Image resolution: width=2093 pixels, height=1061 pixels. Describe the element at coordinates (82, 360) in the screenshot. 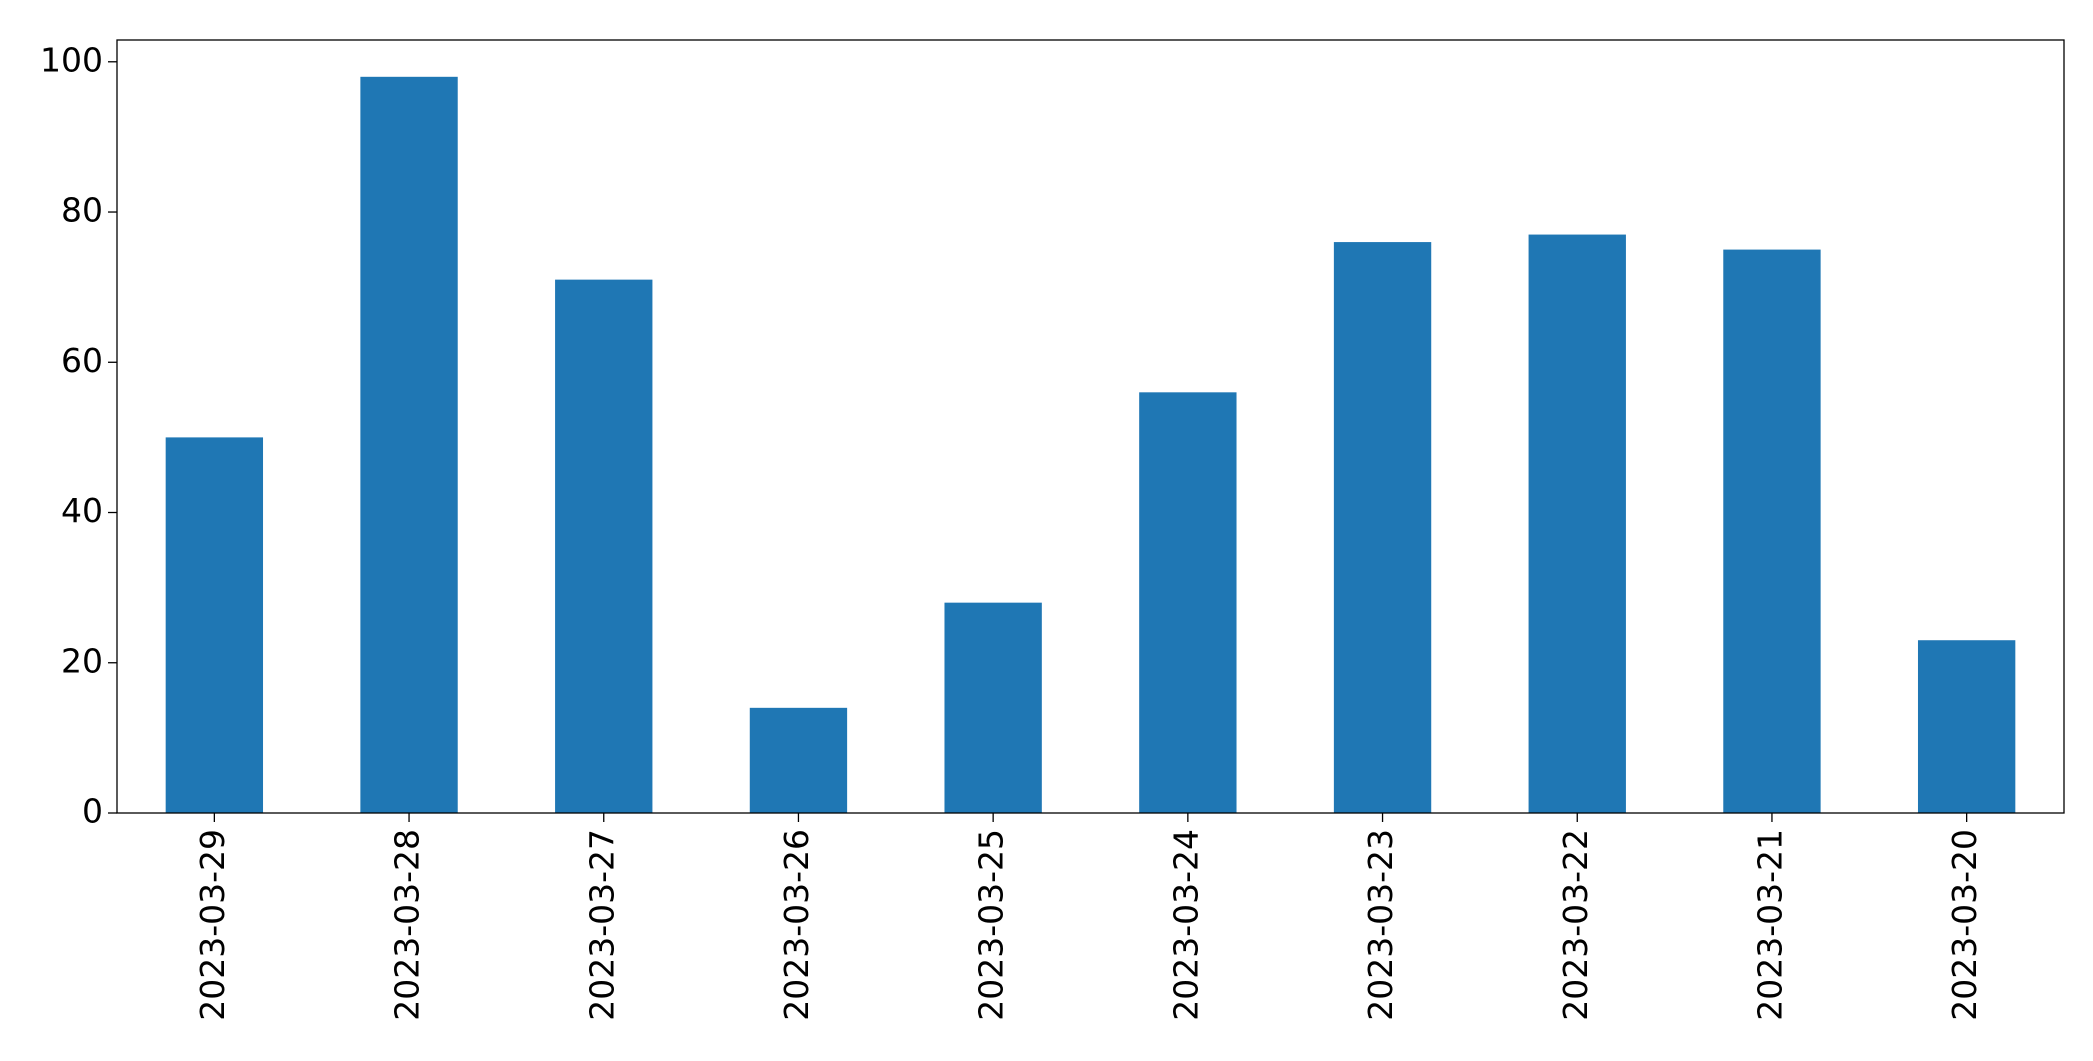

I see `y-tick-label: 60` at that location.